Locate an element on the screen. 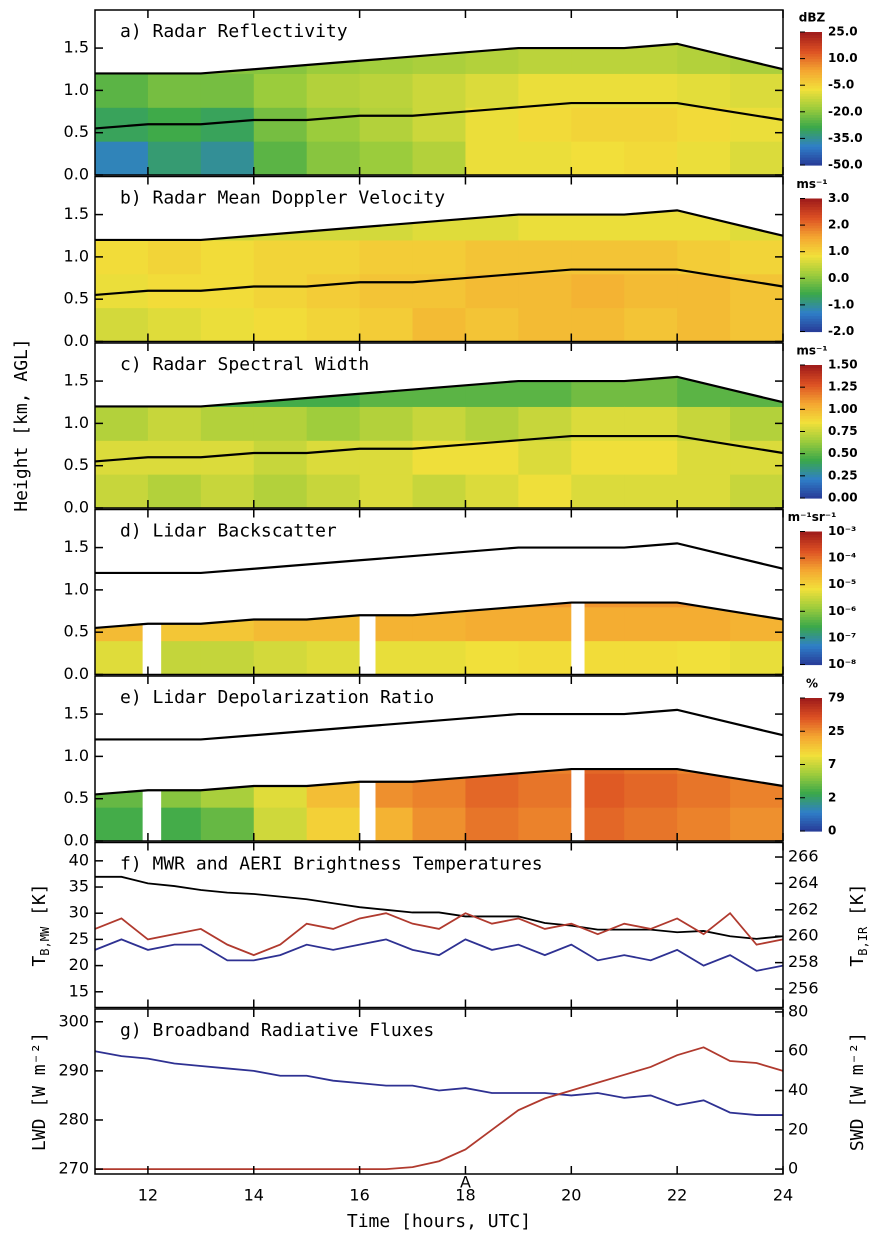 The image size is (871, 1238). panel-title: a) Radar Reflectivity is located at coordinates (234, 31).